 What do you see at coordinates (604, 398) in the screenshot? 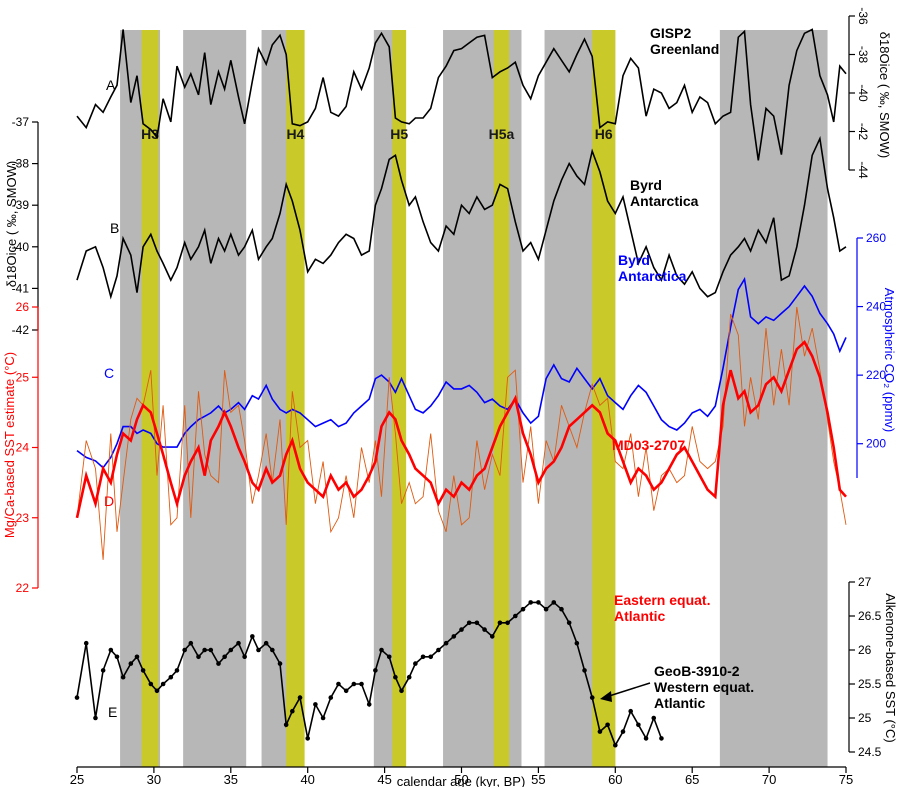
I see `heinrich-band-H6` at bounding box center [604, 398].